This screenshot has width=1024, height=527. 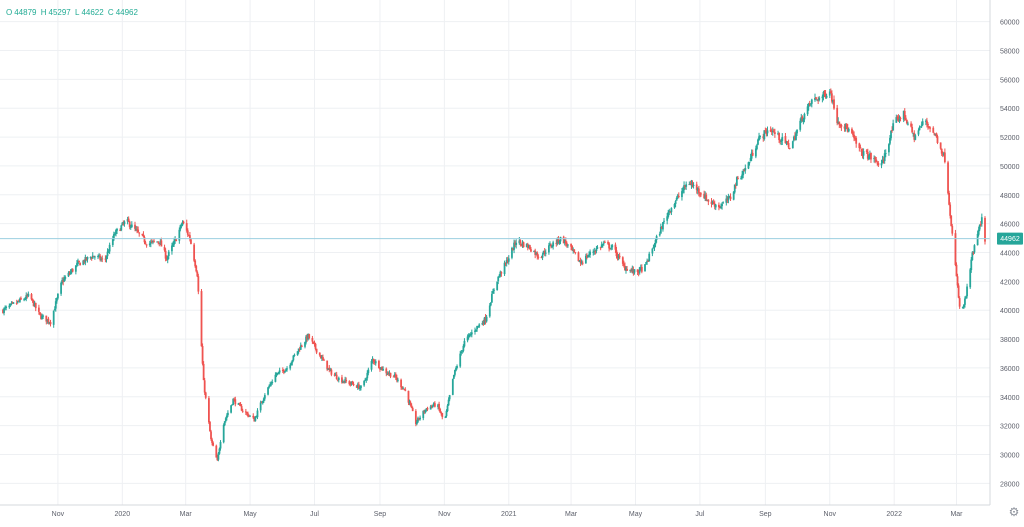 I want to click on high-value: 45297, so click(x=59, y=12).